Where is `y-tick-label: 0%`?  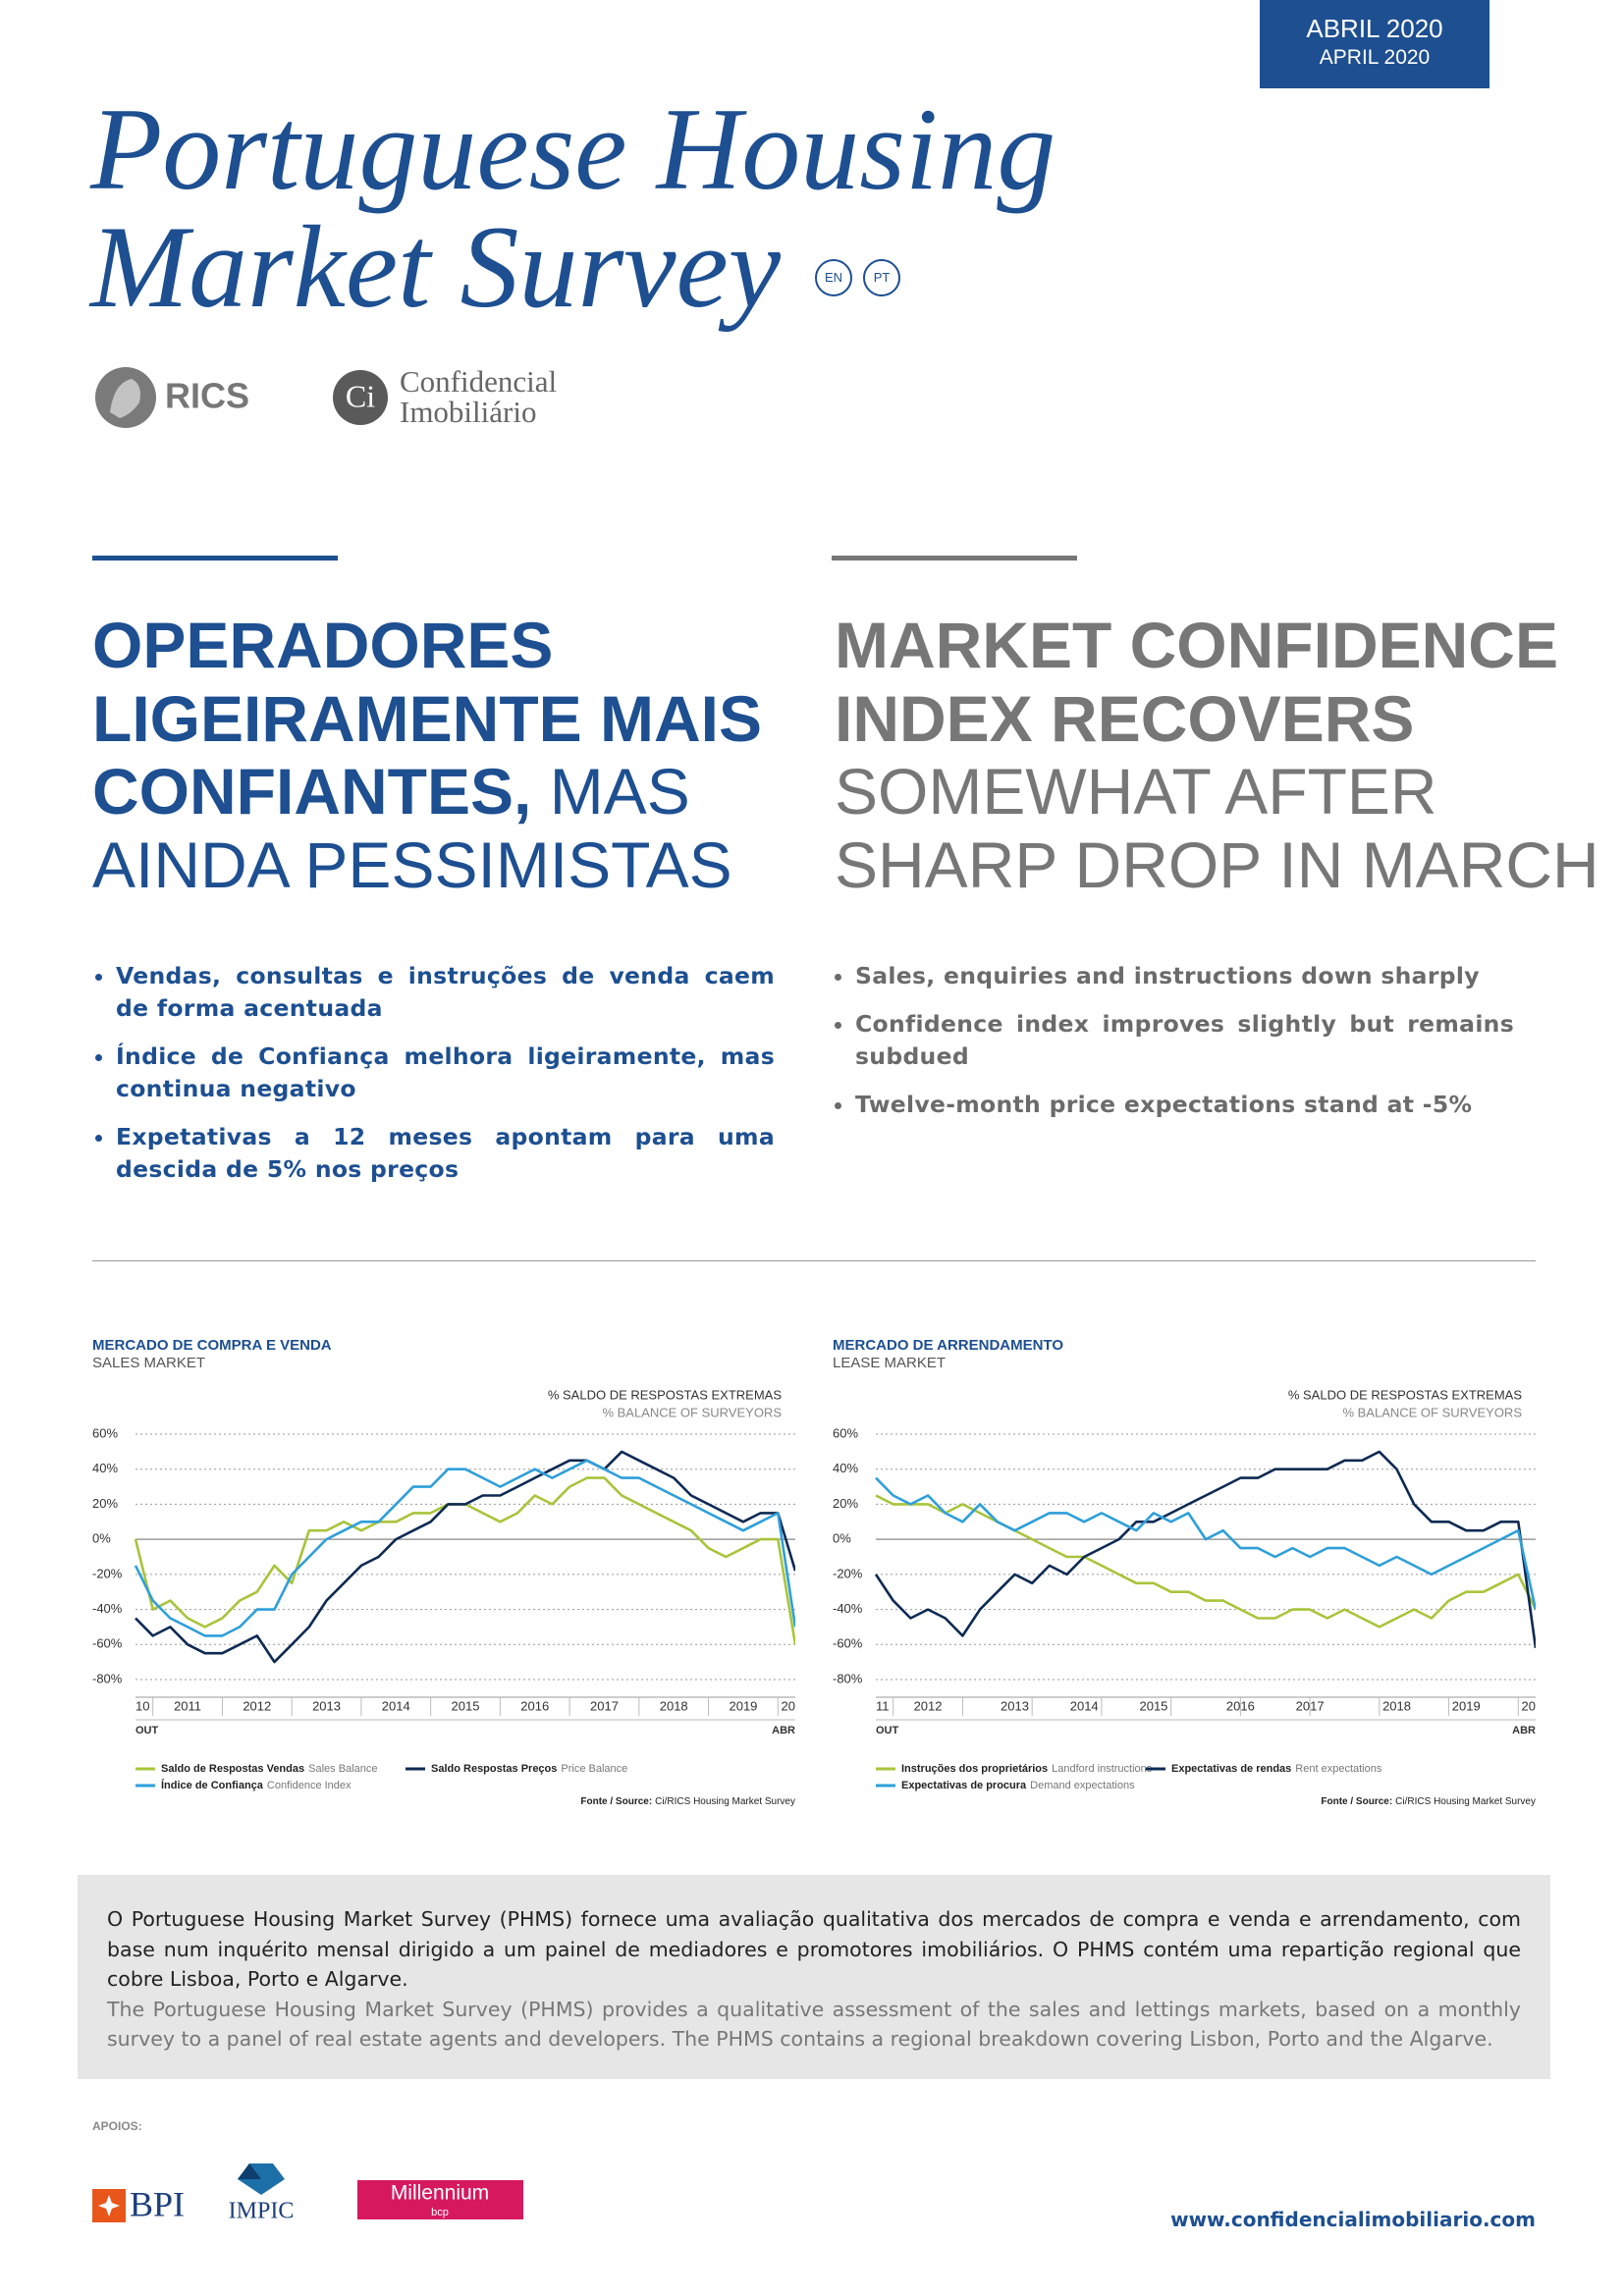
y-tick-label: 0% is located at coordinates (842, 1539).